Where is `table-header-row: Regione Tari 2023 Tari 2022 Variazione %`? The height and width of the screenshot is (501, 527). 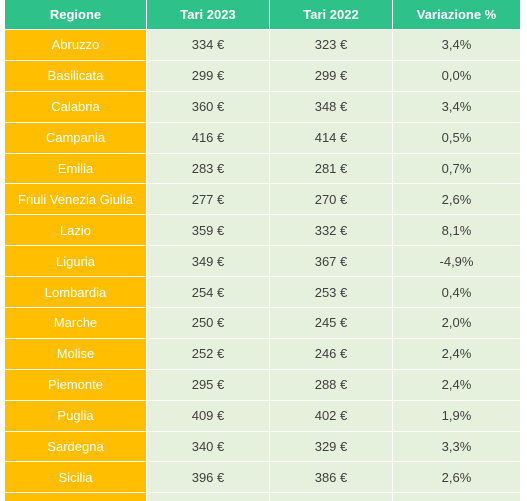
table-header-row: Regione Tari 2023 Tari 2022 Variazione % is located at coordinates (262, 15).